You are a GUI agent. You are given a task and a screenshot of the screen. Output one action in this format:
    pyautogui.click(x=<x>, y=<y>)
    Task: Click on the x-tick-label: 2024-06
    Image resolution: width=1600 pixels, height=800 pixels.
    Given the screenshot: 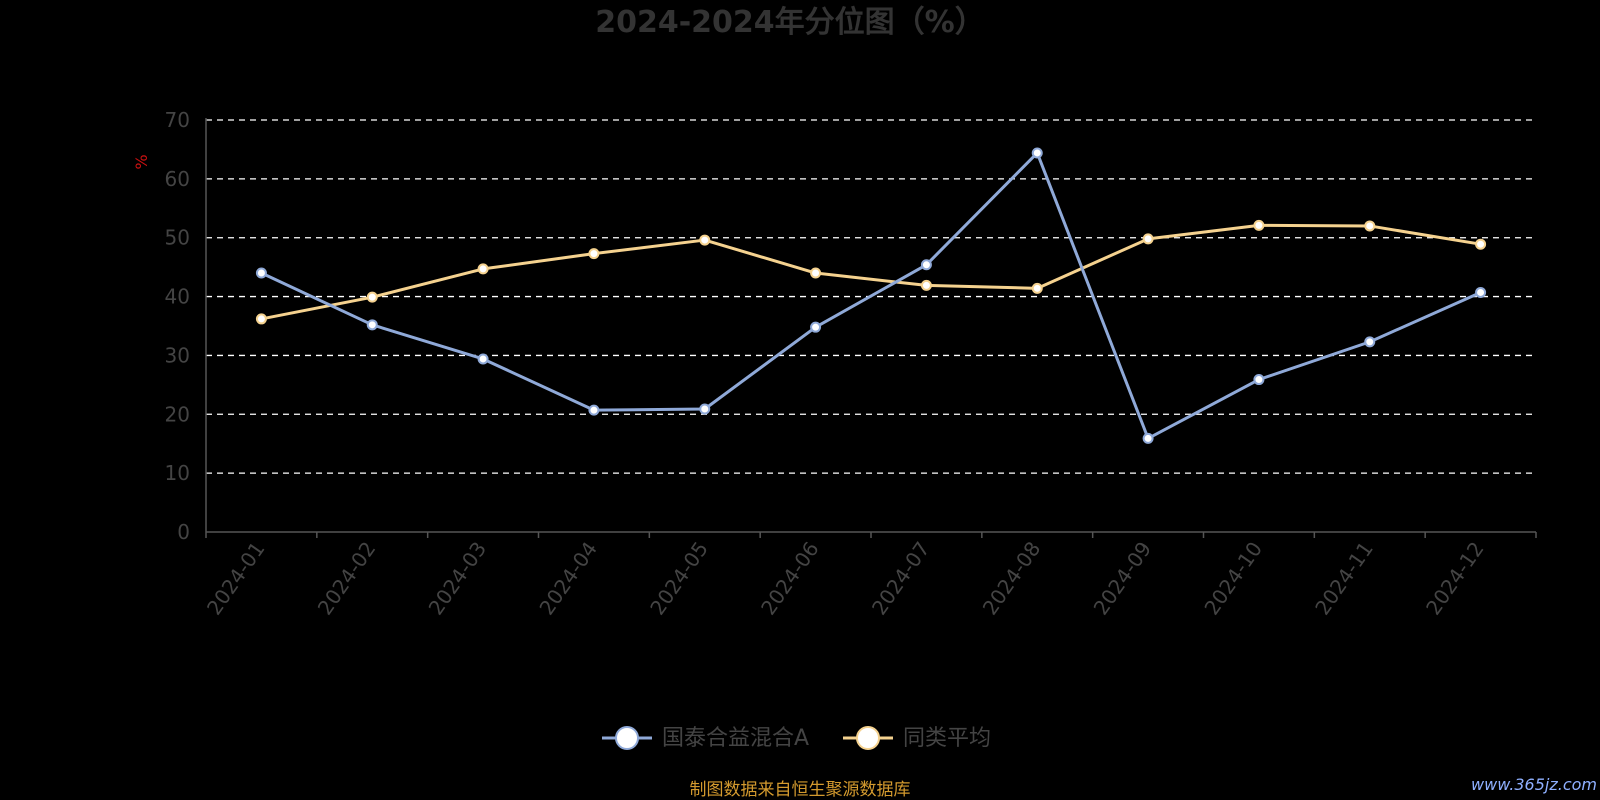 What is the action you would take?
    pyautogui.click(x=790, y=578)
    